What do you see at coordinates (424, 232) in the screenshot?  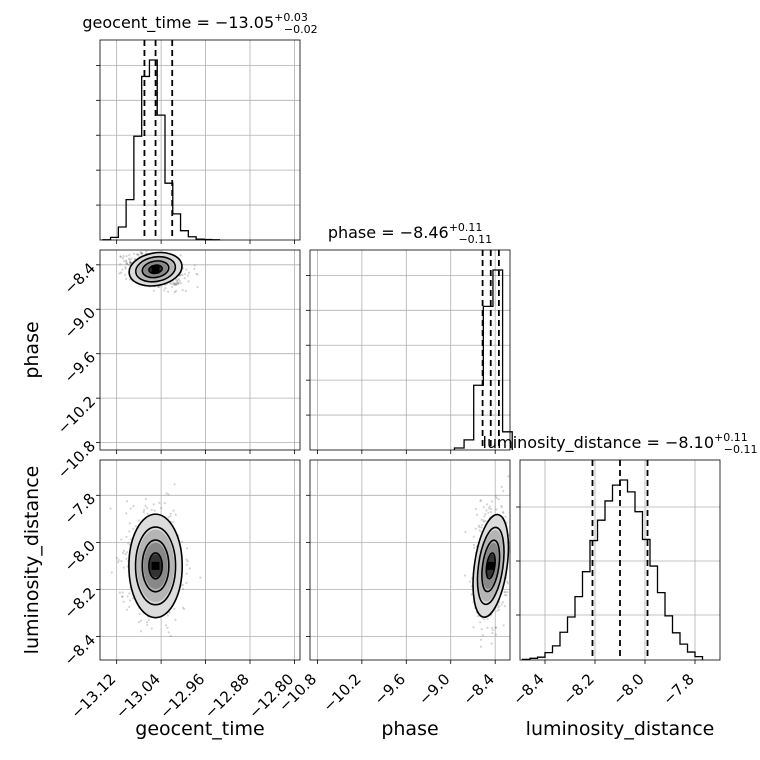 I see `title-value: −8.46` at bounding box center [424, 232].